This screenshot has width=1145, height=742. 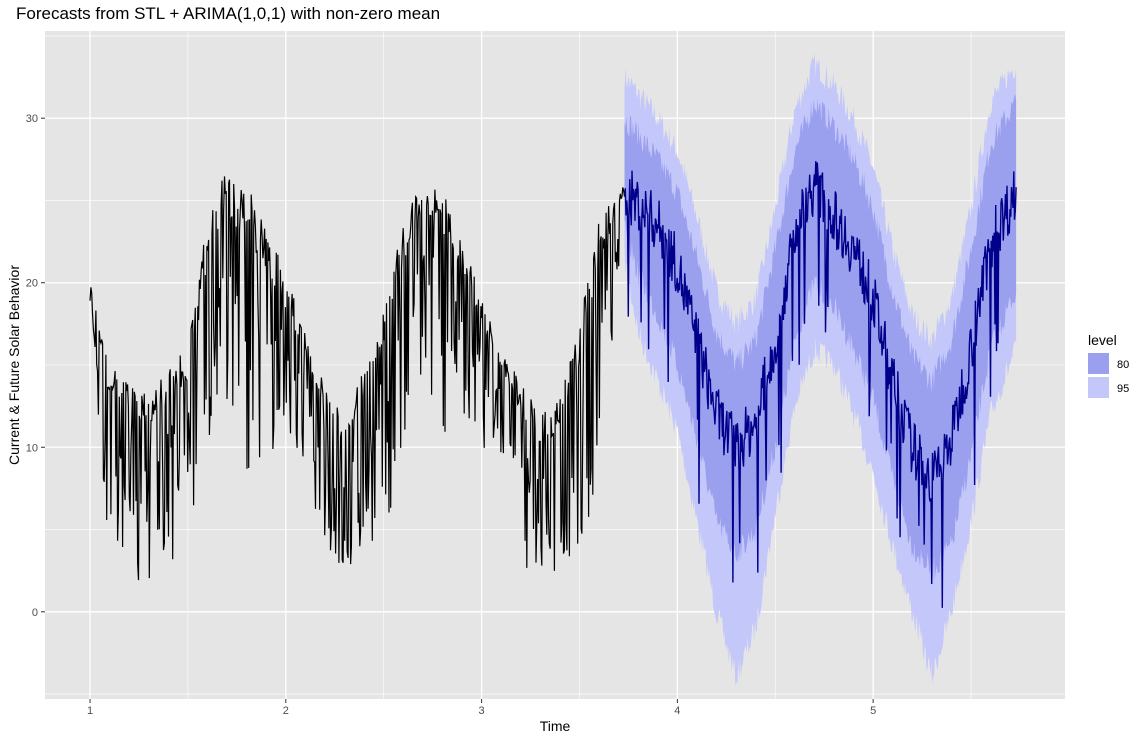 What do you see at coordinates (555, 726) in the screenshot?
I see `x-axis-label: Time` at bounding box center [555, 726].